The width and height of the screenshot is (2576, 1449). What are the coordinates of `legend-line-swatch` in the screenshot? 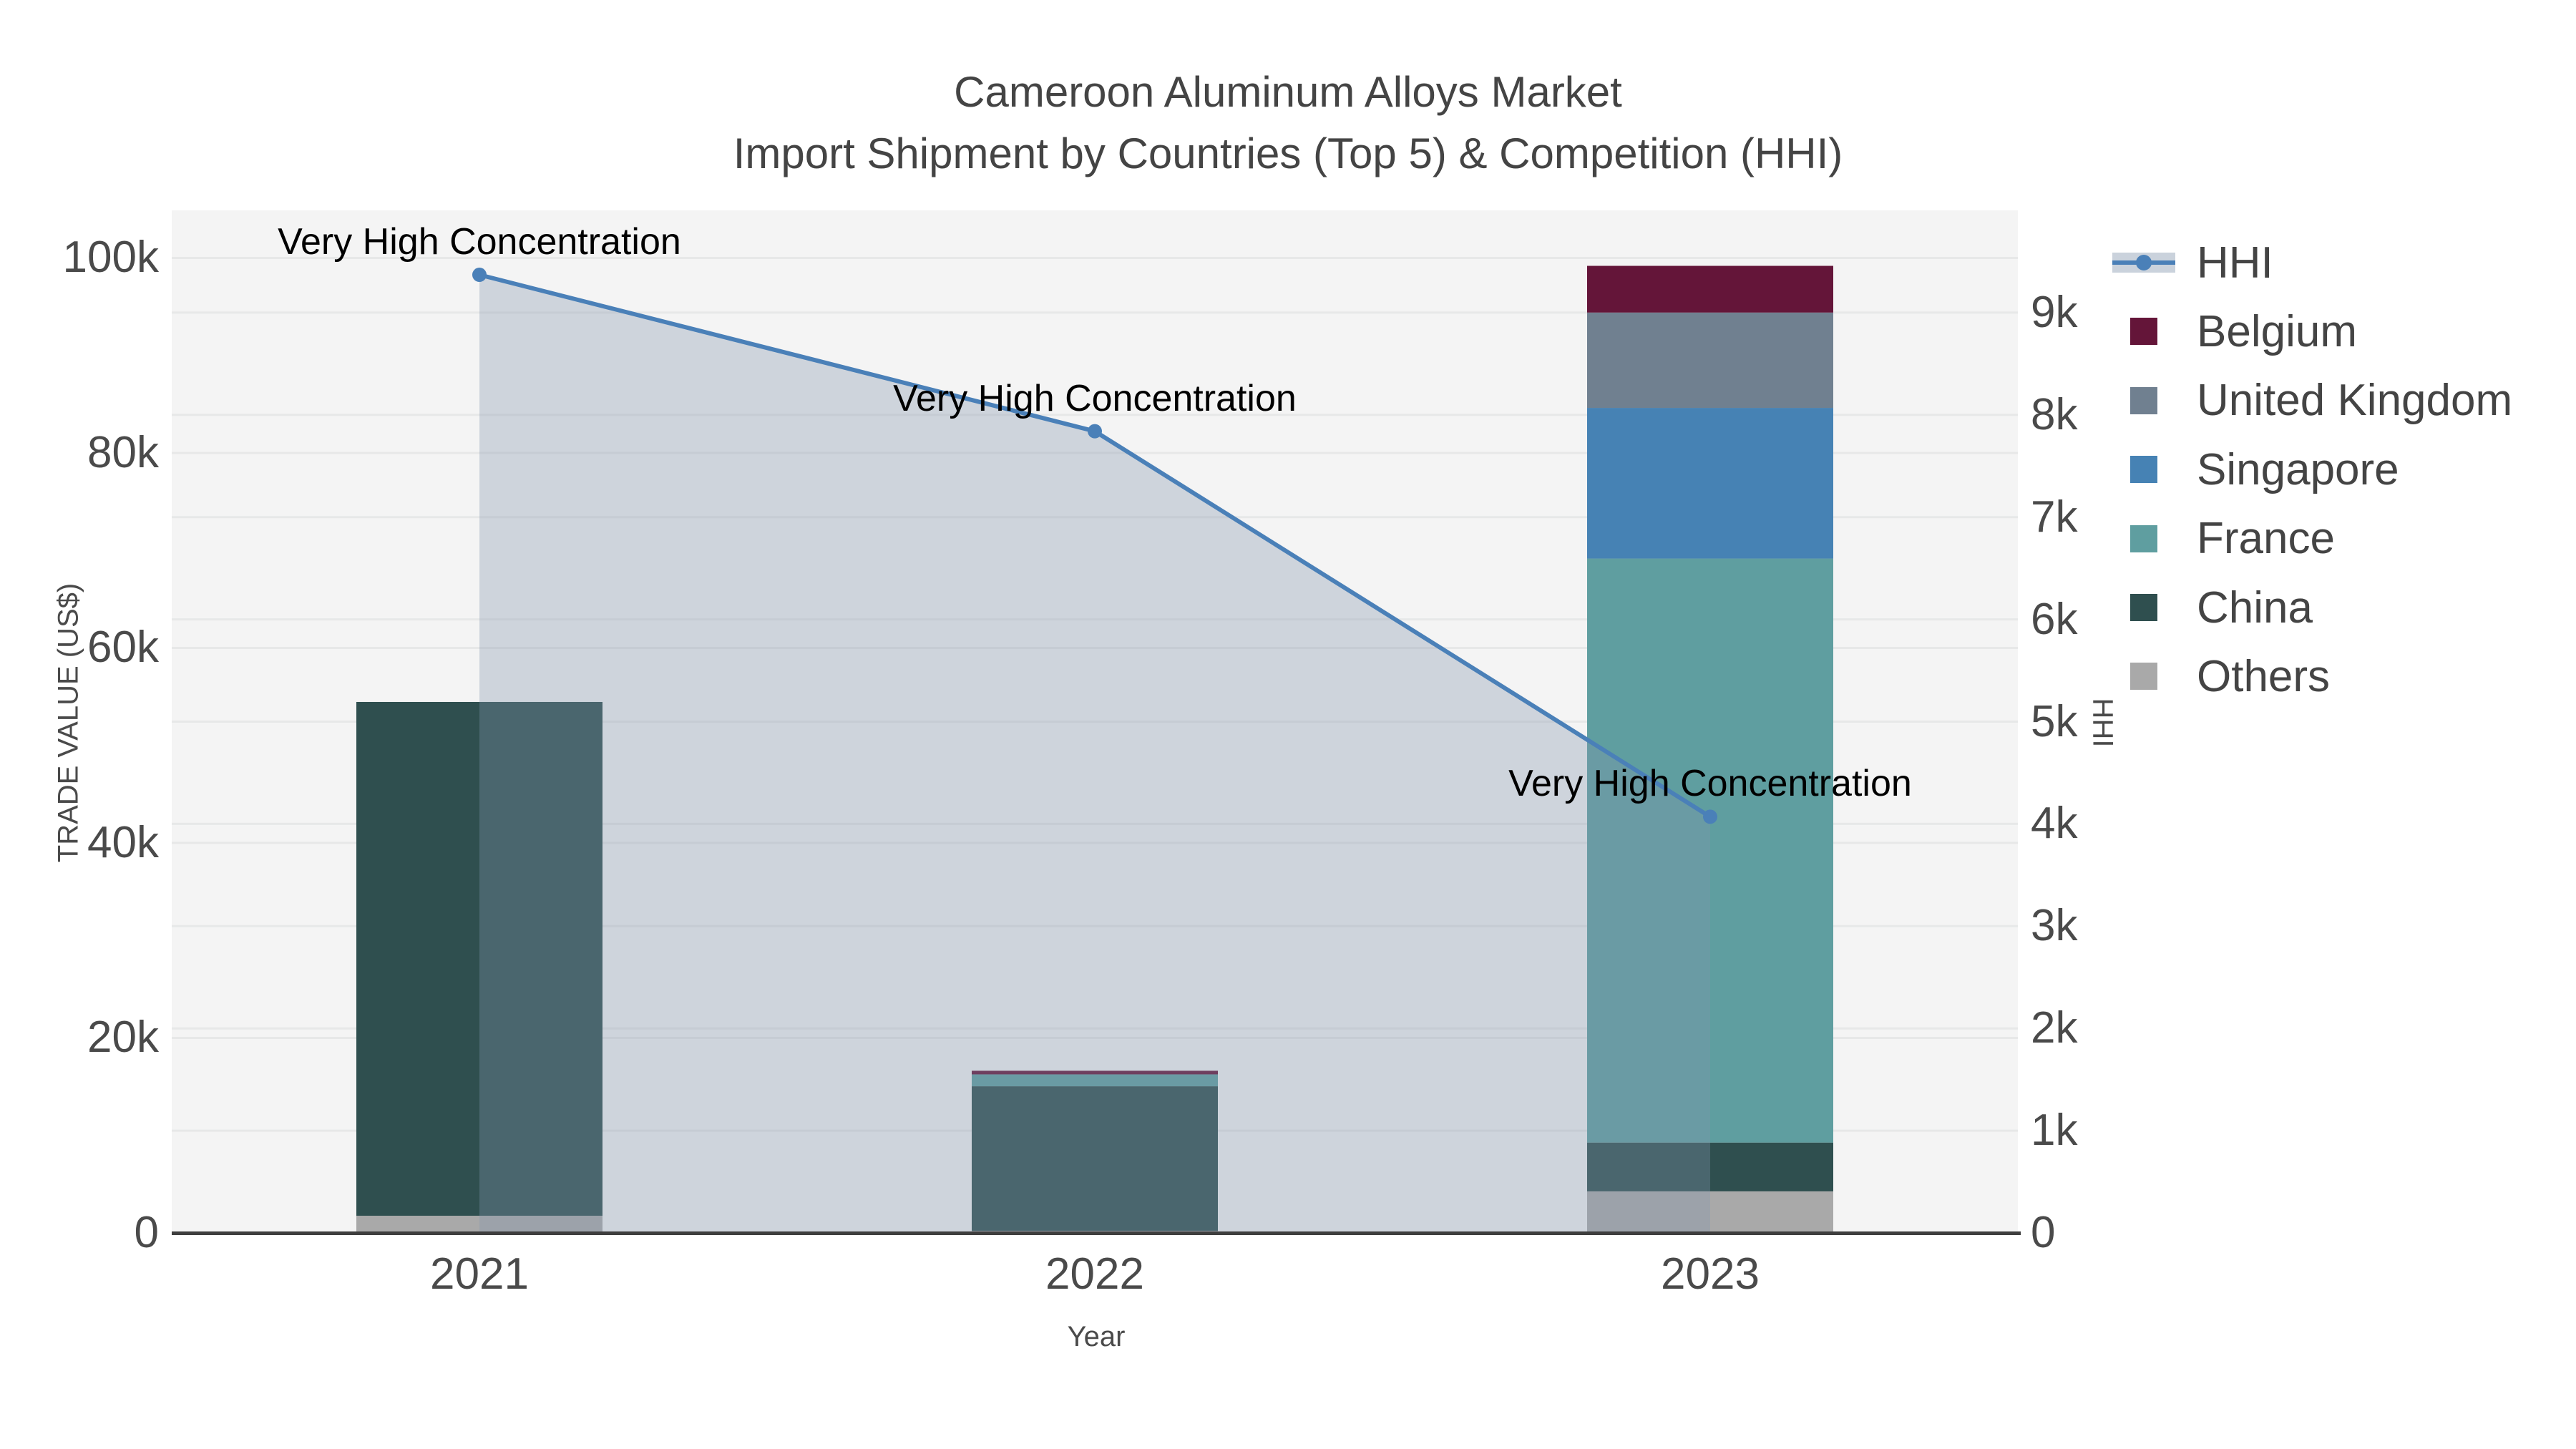 It's located at (2143, 263).